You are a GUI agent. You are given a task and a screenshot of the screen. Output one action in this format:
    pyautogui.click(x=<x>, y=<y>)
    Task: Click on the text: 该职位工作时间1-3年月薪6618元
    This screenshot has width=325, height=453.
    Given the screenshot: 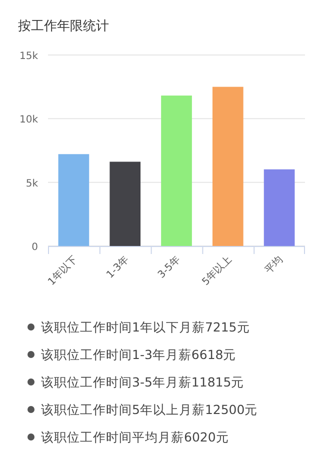 What is the action you would take?
    pyautogui.click(x=138, y=354)
    